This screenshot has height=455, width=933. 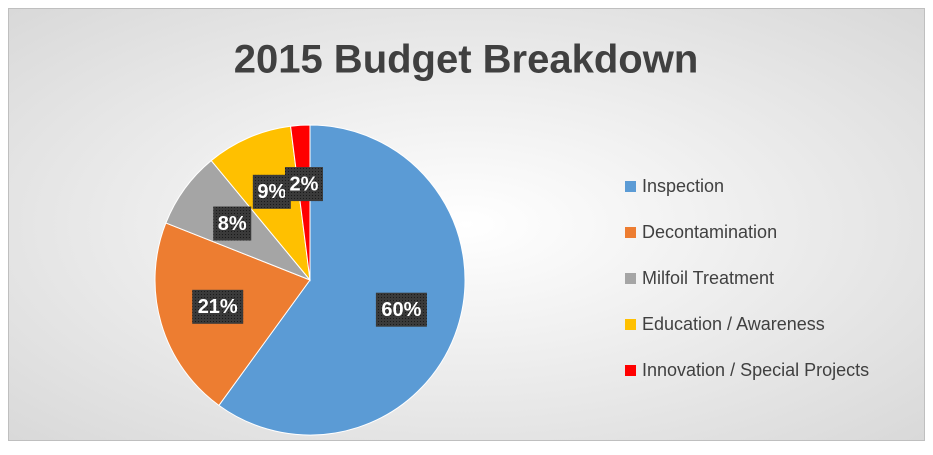 I want to click on legend-label: Education / Awareness, so click(x=733, y=324).